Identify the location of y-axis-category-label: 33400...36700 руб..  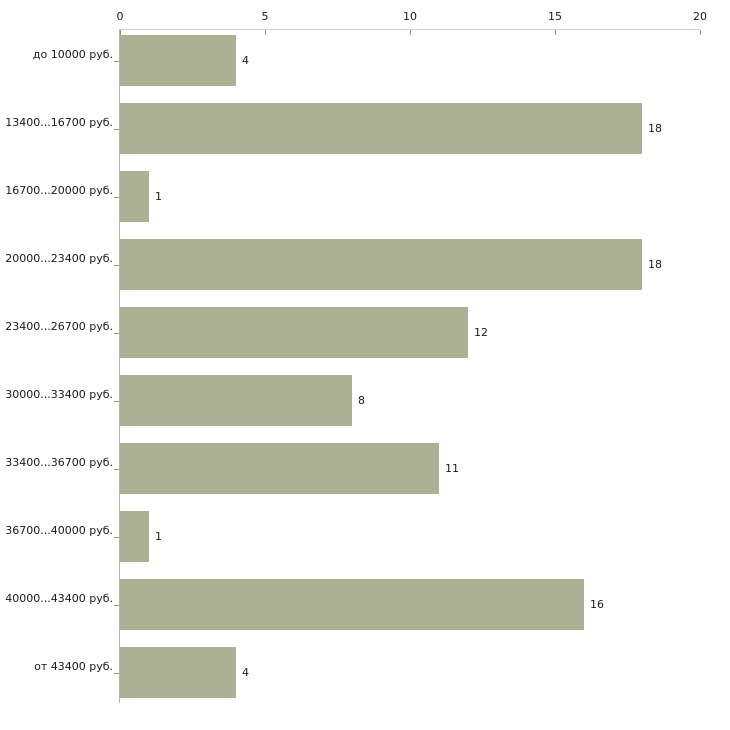
(56, 465).